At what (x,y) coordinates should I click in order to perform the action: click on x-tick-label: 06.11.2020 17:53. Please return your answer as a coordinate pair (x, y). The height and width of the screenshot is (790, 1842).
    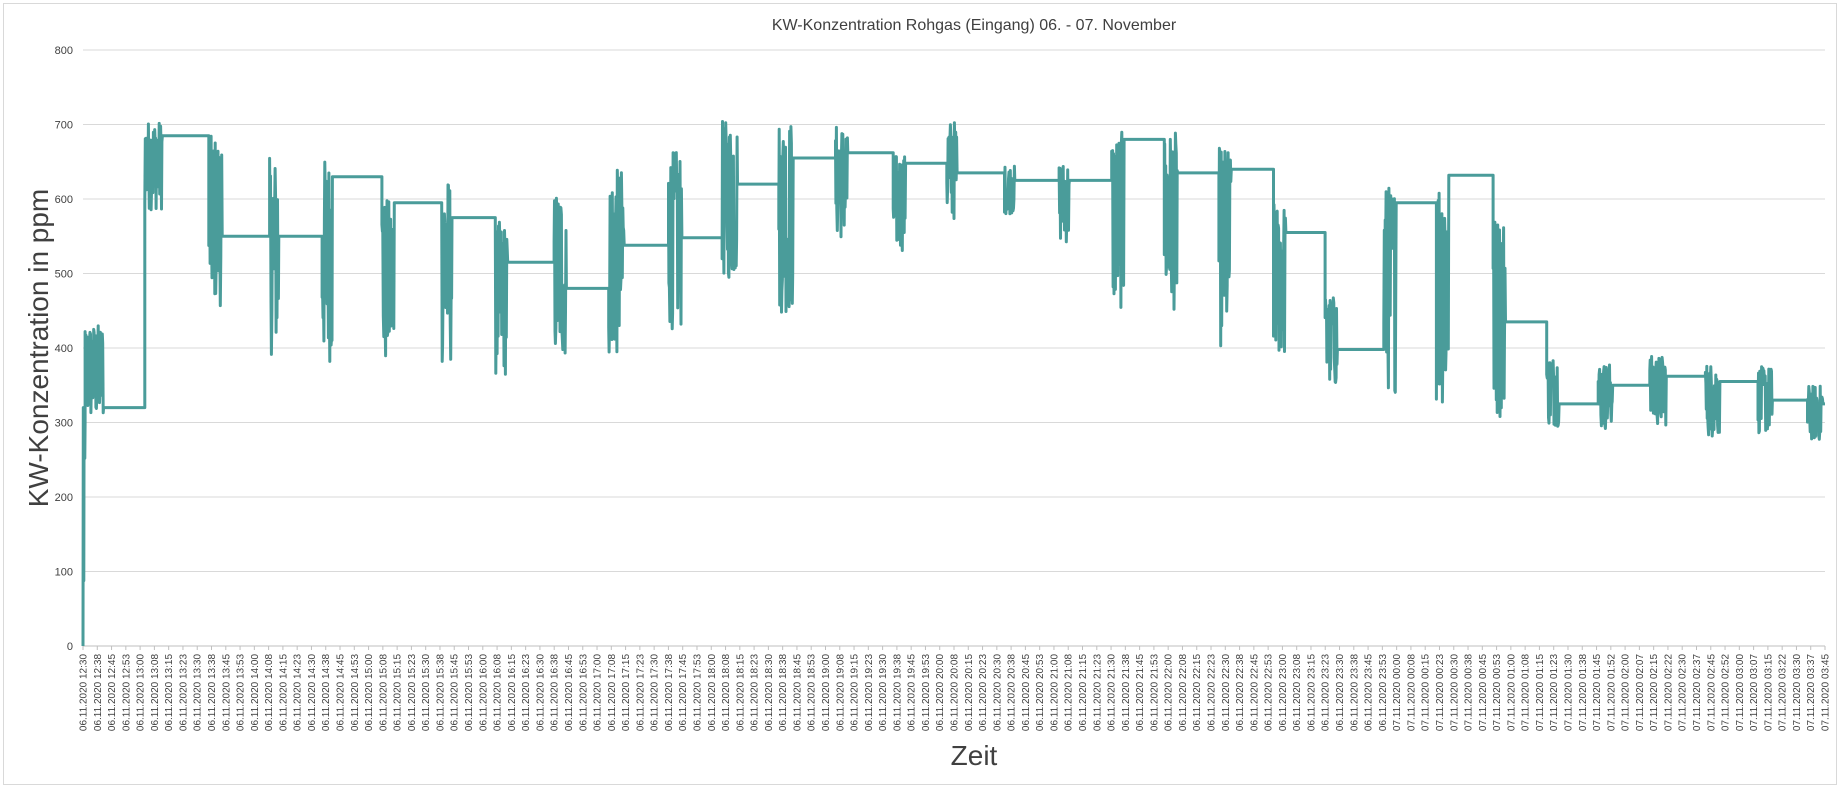
    Looking at the image, I should click on (697, 693).